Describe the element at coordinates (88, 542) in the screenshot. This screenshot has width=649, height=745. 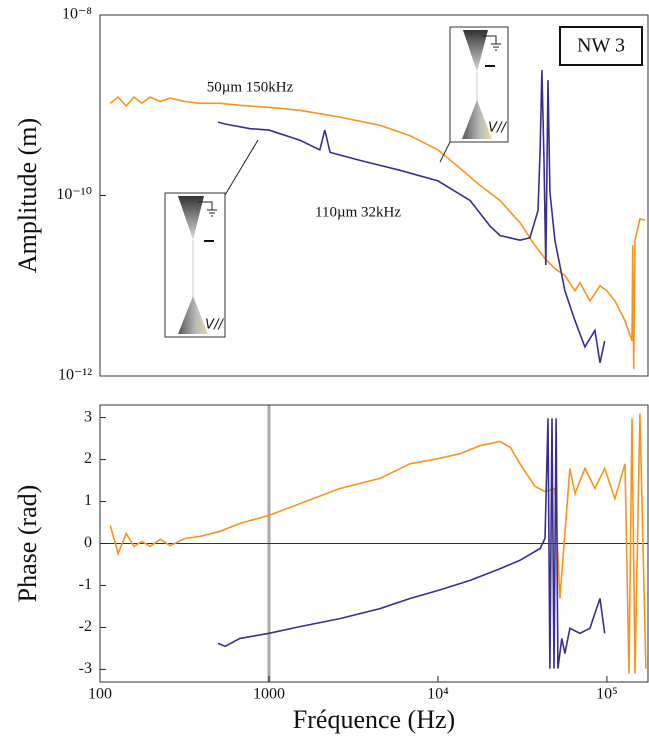
I see `y-tick-label: 0` at that location.